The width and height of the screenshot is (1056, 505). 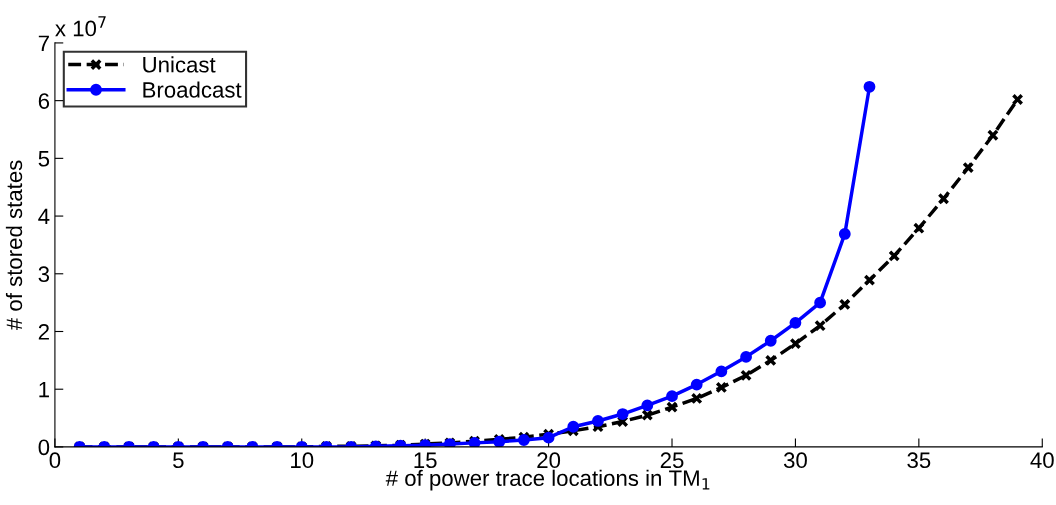 I want to click on x-tick-label: 10, so click(x=302, y=460).